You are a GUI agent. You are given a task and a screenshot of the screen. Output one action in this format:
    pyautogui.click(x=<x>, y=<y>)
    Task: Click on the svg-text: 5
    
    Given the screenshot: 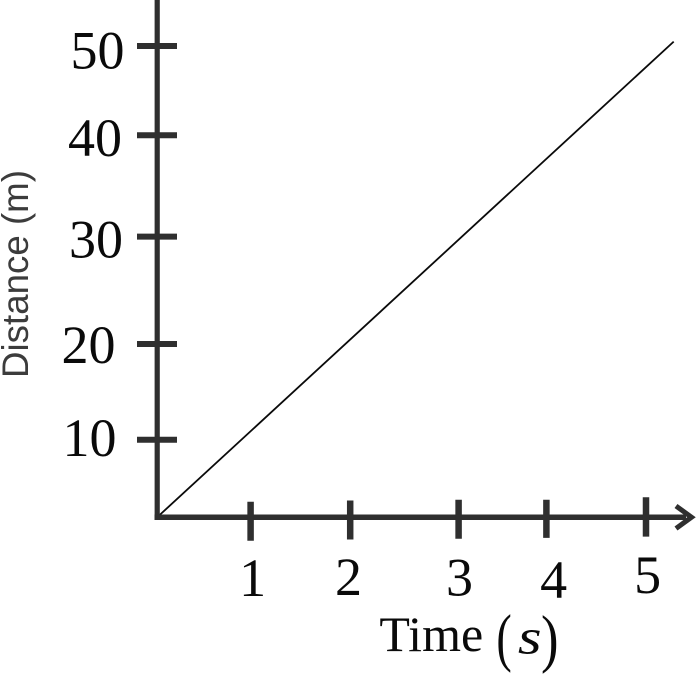 What is the action you would take?
    pyautogui.click(x=647, y=575)
    